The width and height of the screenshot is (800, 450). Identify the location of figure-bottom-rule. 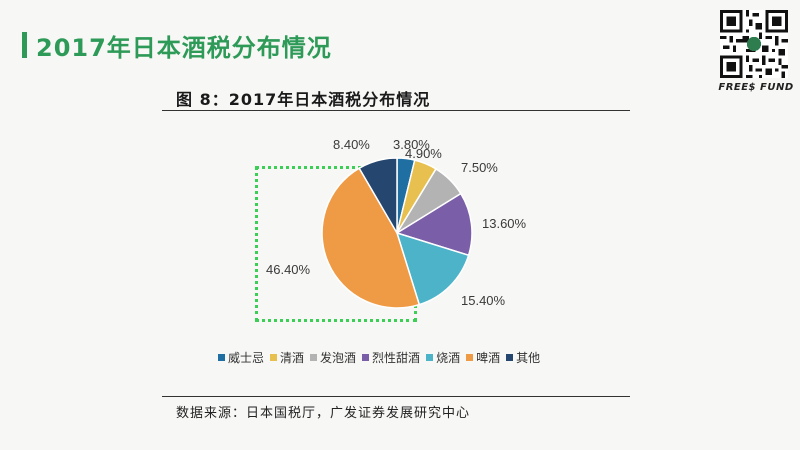
(396, 396).